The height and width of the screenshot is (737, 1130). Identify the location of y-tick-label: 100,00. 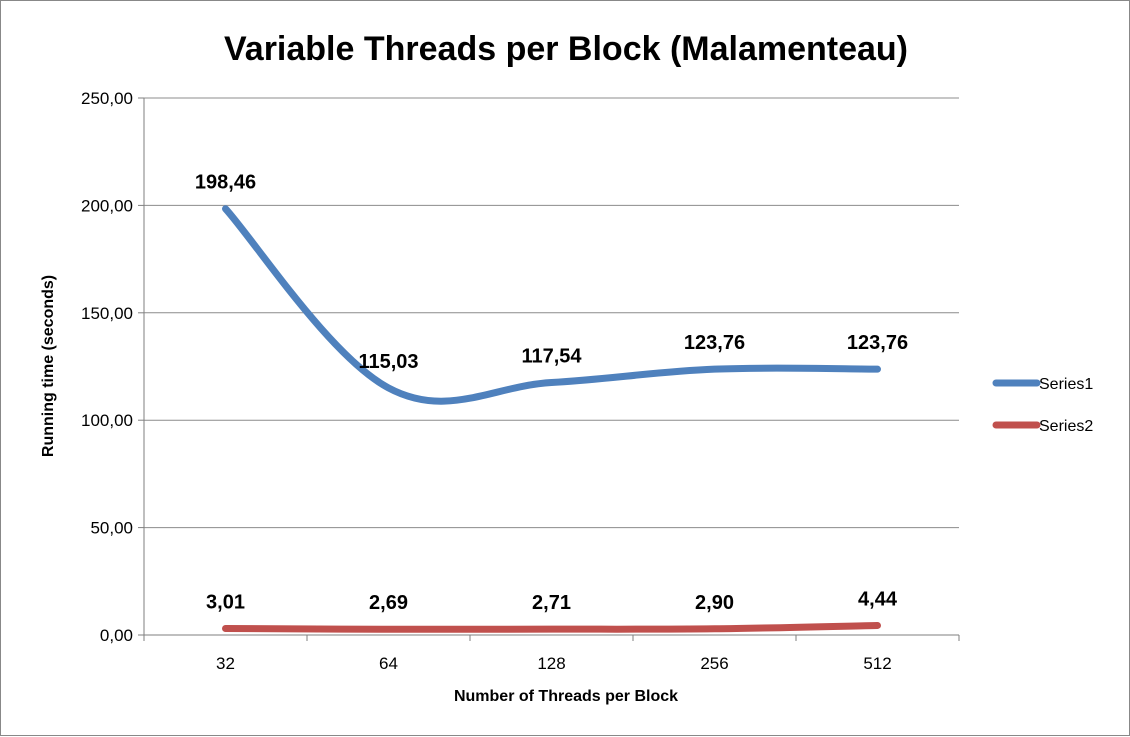
(107, 420).